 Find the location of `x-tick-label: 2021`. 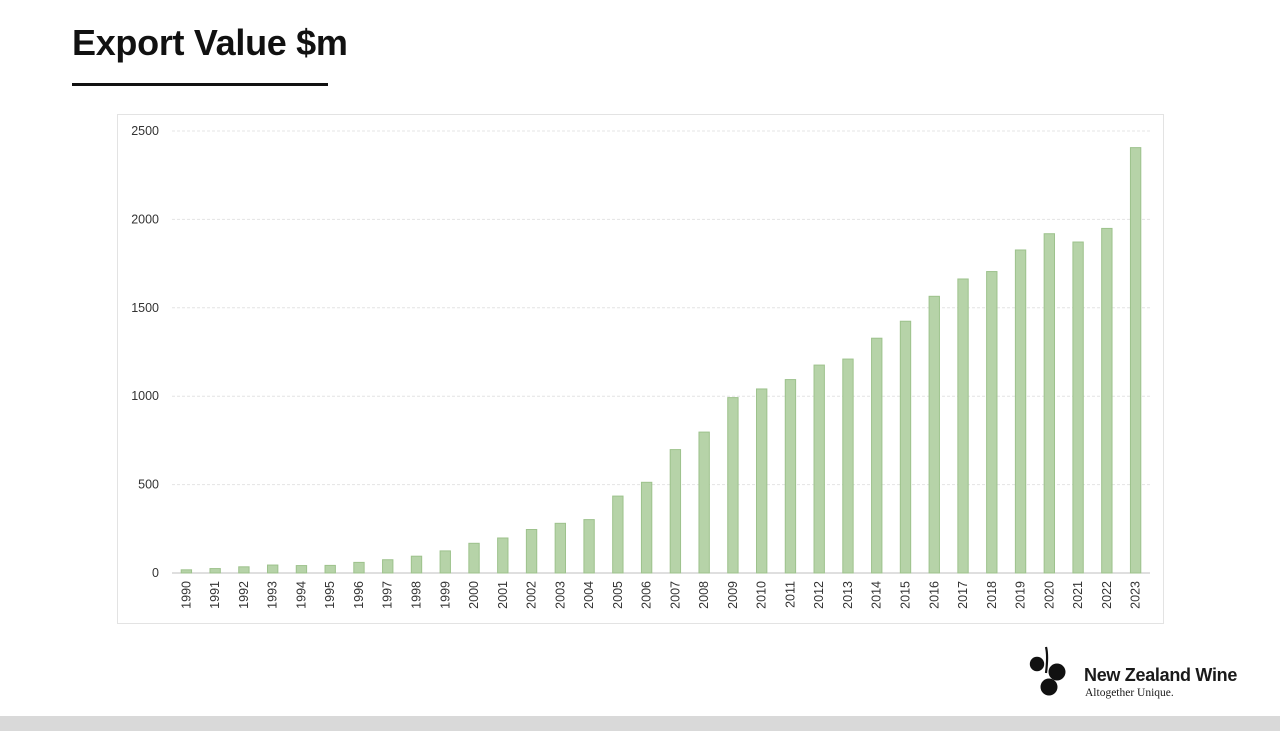

x-tick-label: 2021 is located at coordinates (1078, 595).